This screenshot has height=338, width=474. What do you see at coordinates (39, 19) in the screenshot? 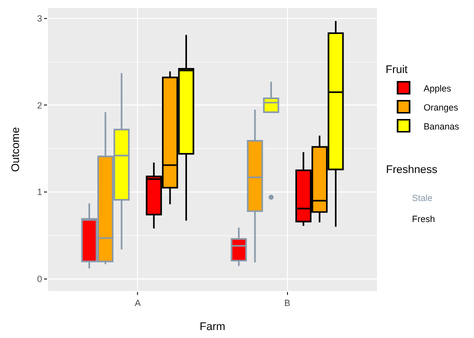
I see `y-tick-label: 3` at bounding box center [39, 19].